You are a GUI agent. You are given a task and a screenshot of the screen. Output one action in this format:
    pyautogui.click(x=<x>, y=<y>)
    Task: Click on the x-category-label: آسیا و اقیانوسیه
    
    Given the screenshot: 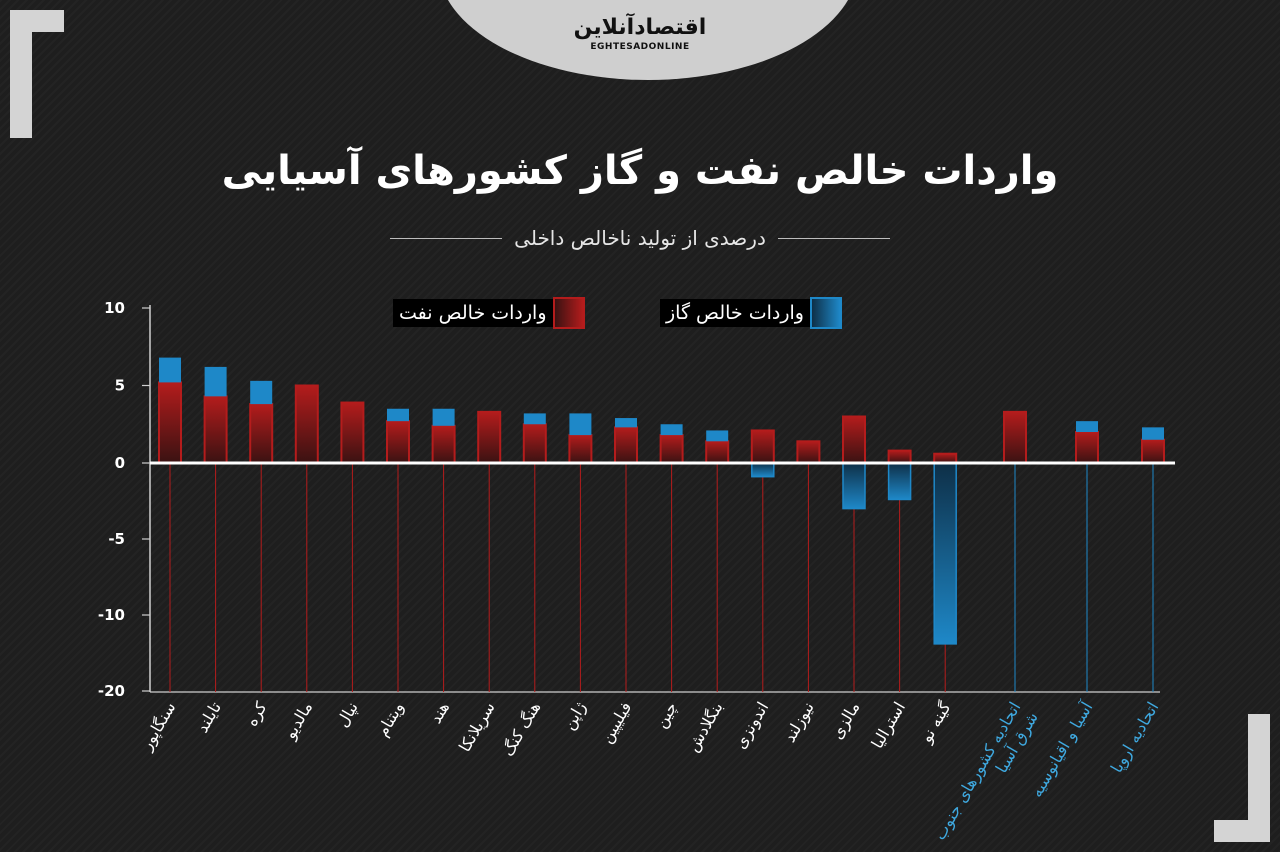 What is the action you would take?
    pyautogui.click(x=1062, y=749)
    